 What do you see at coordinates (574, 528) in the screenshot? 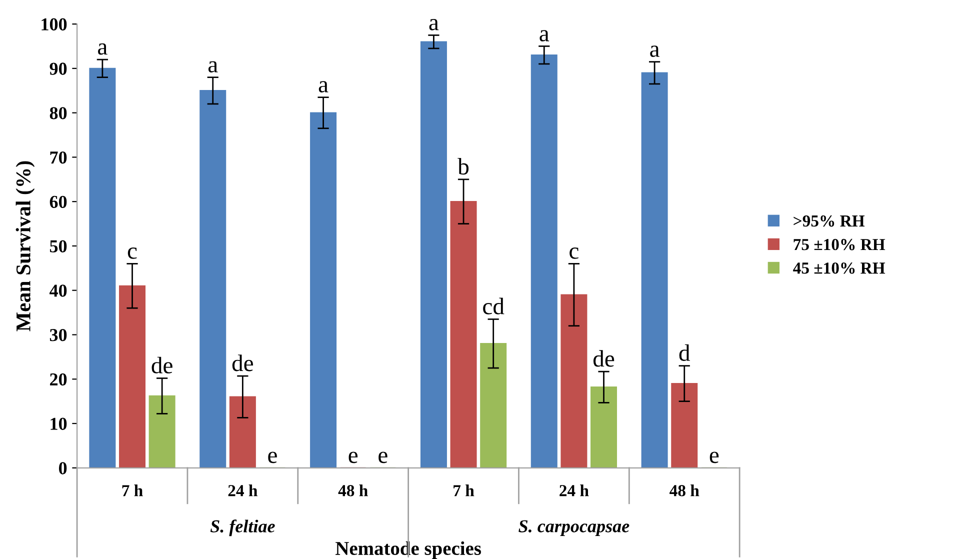
I see `text: S. carpocapsae` at bounding box center [574, 528].